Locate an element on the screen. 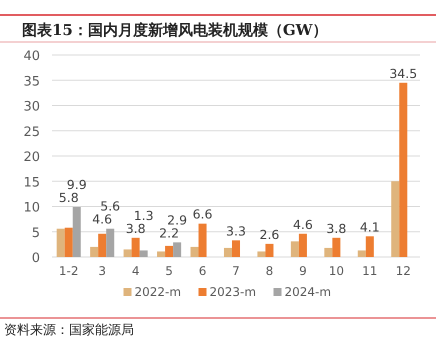  x-tick-label: 1-2 is located at coordinates (68, 271).